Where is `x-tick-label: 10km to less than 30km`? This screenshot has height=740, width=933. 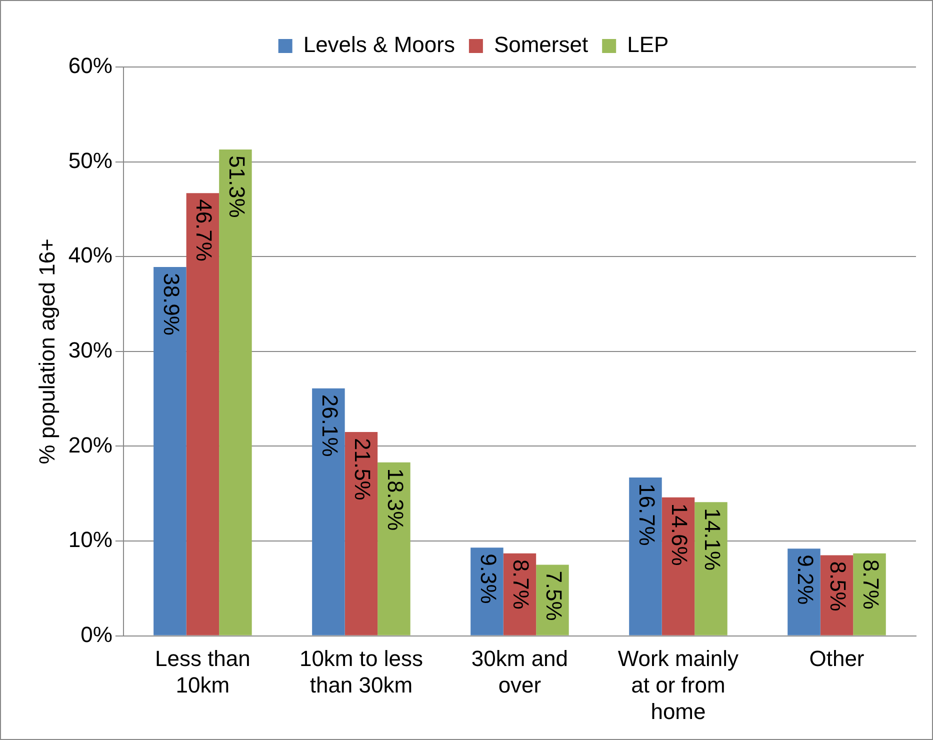
x-tick-label: 10km to less than 30km is located at coordinates (361, 672).